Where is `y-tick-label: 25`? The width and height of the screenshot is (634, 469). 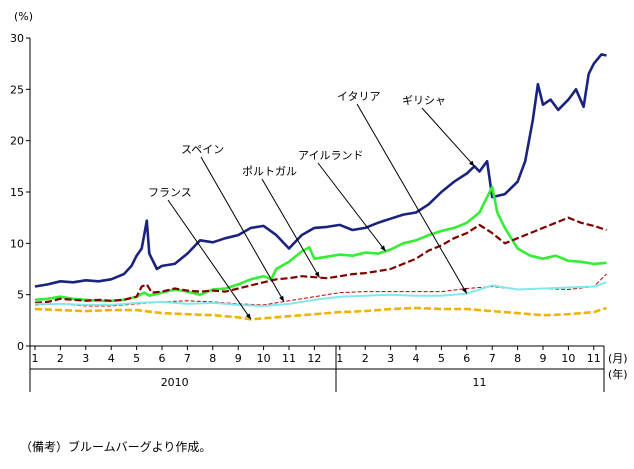 y-tick-label: 25 is located at coordinates (17, 89).